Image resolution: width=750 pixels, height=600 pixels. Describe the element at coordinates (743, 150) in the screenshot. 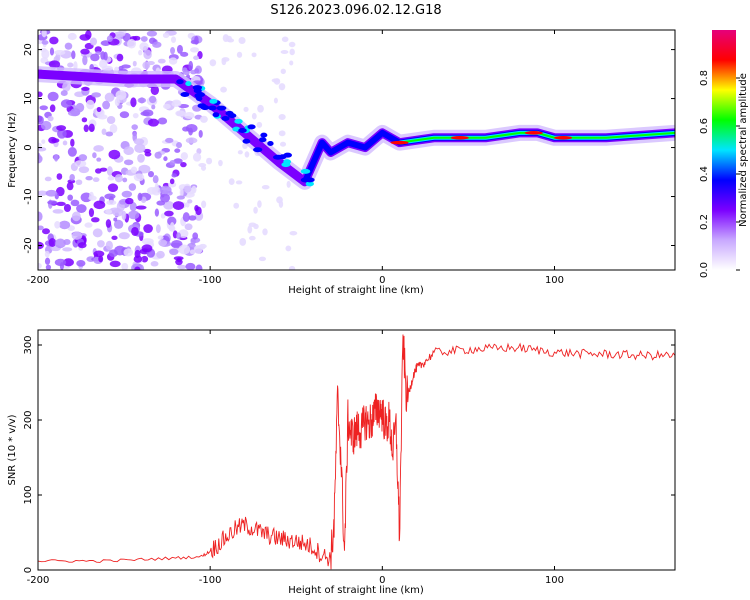

I see `colorbar-label: Normalized spectral amplitude` at that location.